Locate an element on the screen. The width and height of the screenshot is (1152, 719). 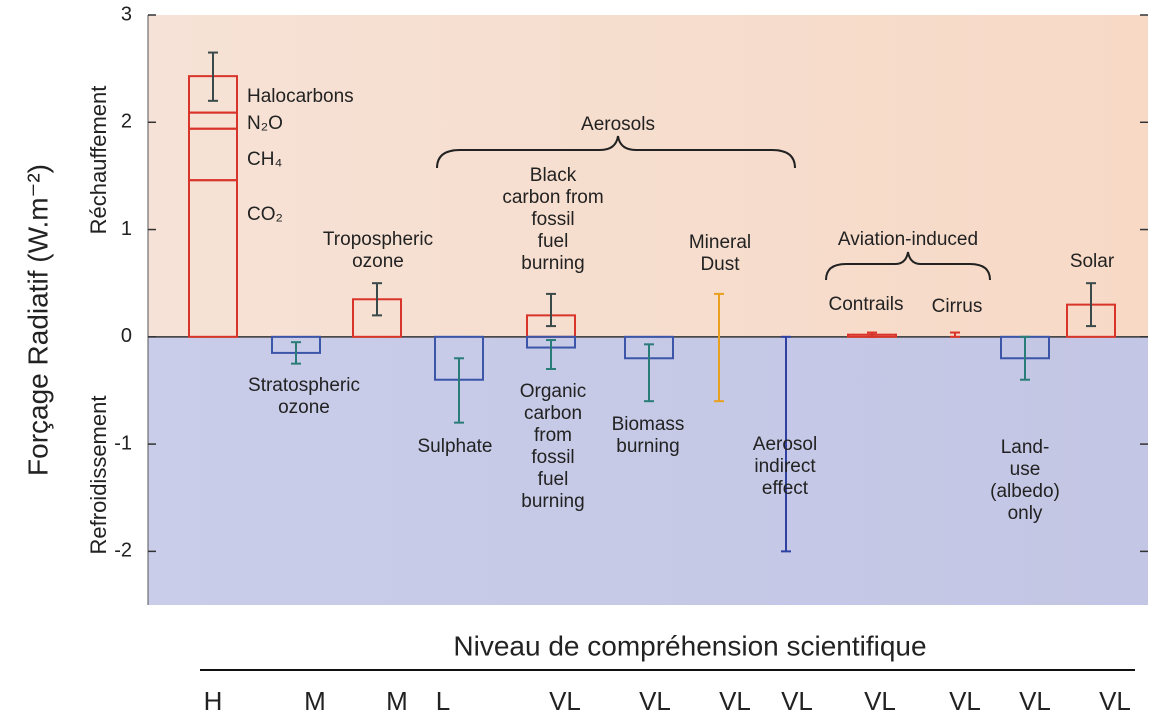
bar-label: Tropospheric is located at coordinates (378, 239).